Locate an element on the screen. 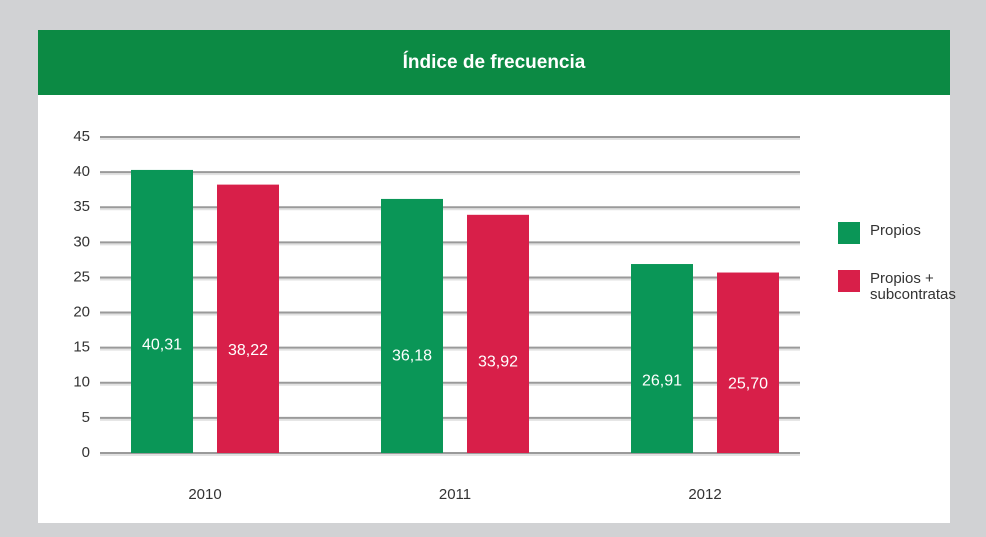 The image size is (986, 537). y-tick-label: 40 is located at coordinates (81, 171).